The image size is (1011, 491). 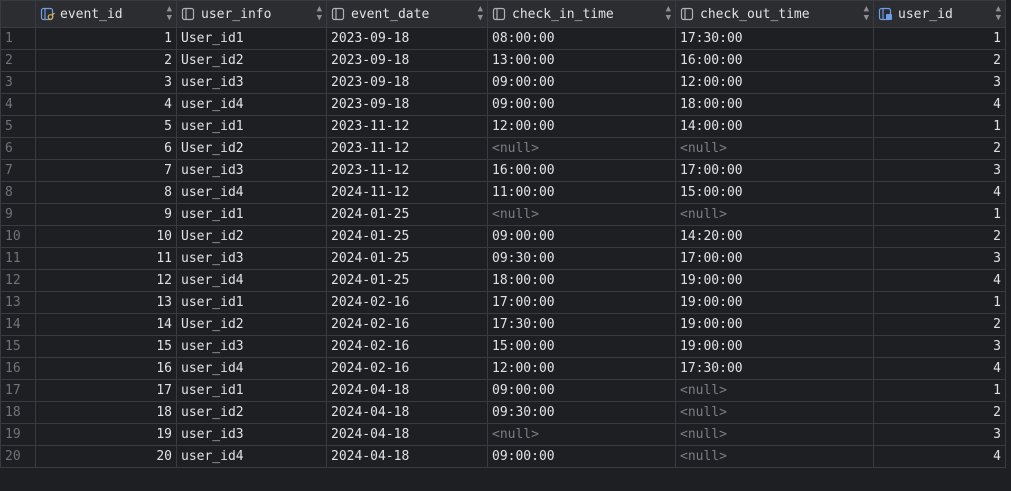 I want to click on table-row: 14 14 User_id2 2024-02-16 17:30:00 19:00:00 2, so click(x=503, y=324).